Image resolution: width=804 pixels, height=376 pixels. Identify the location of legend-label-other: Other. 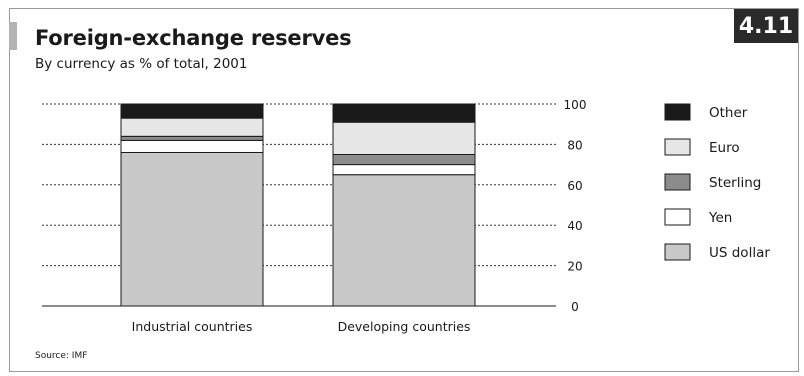
(728, 113).